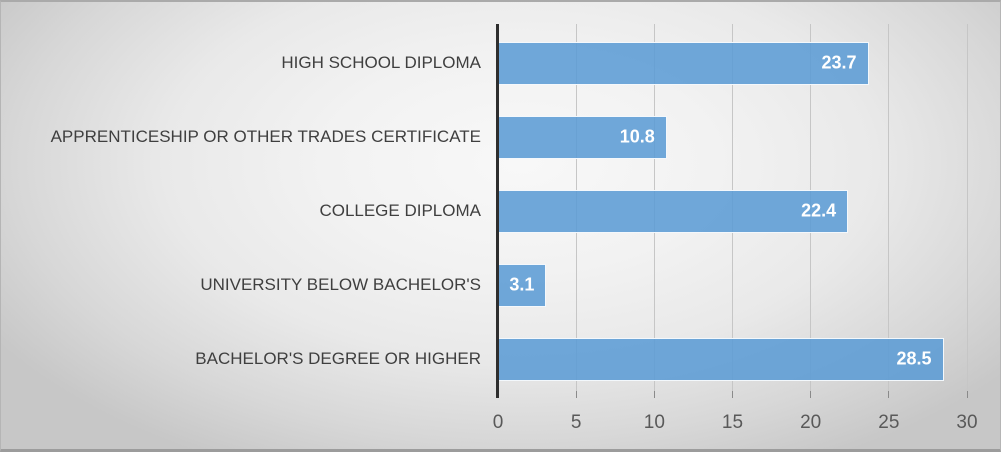  What do you see at coordinates (732, 422) in the screenshot?
I see `x-axis-tick-label: 15` at bounding box center [732, 422].